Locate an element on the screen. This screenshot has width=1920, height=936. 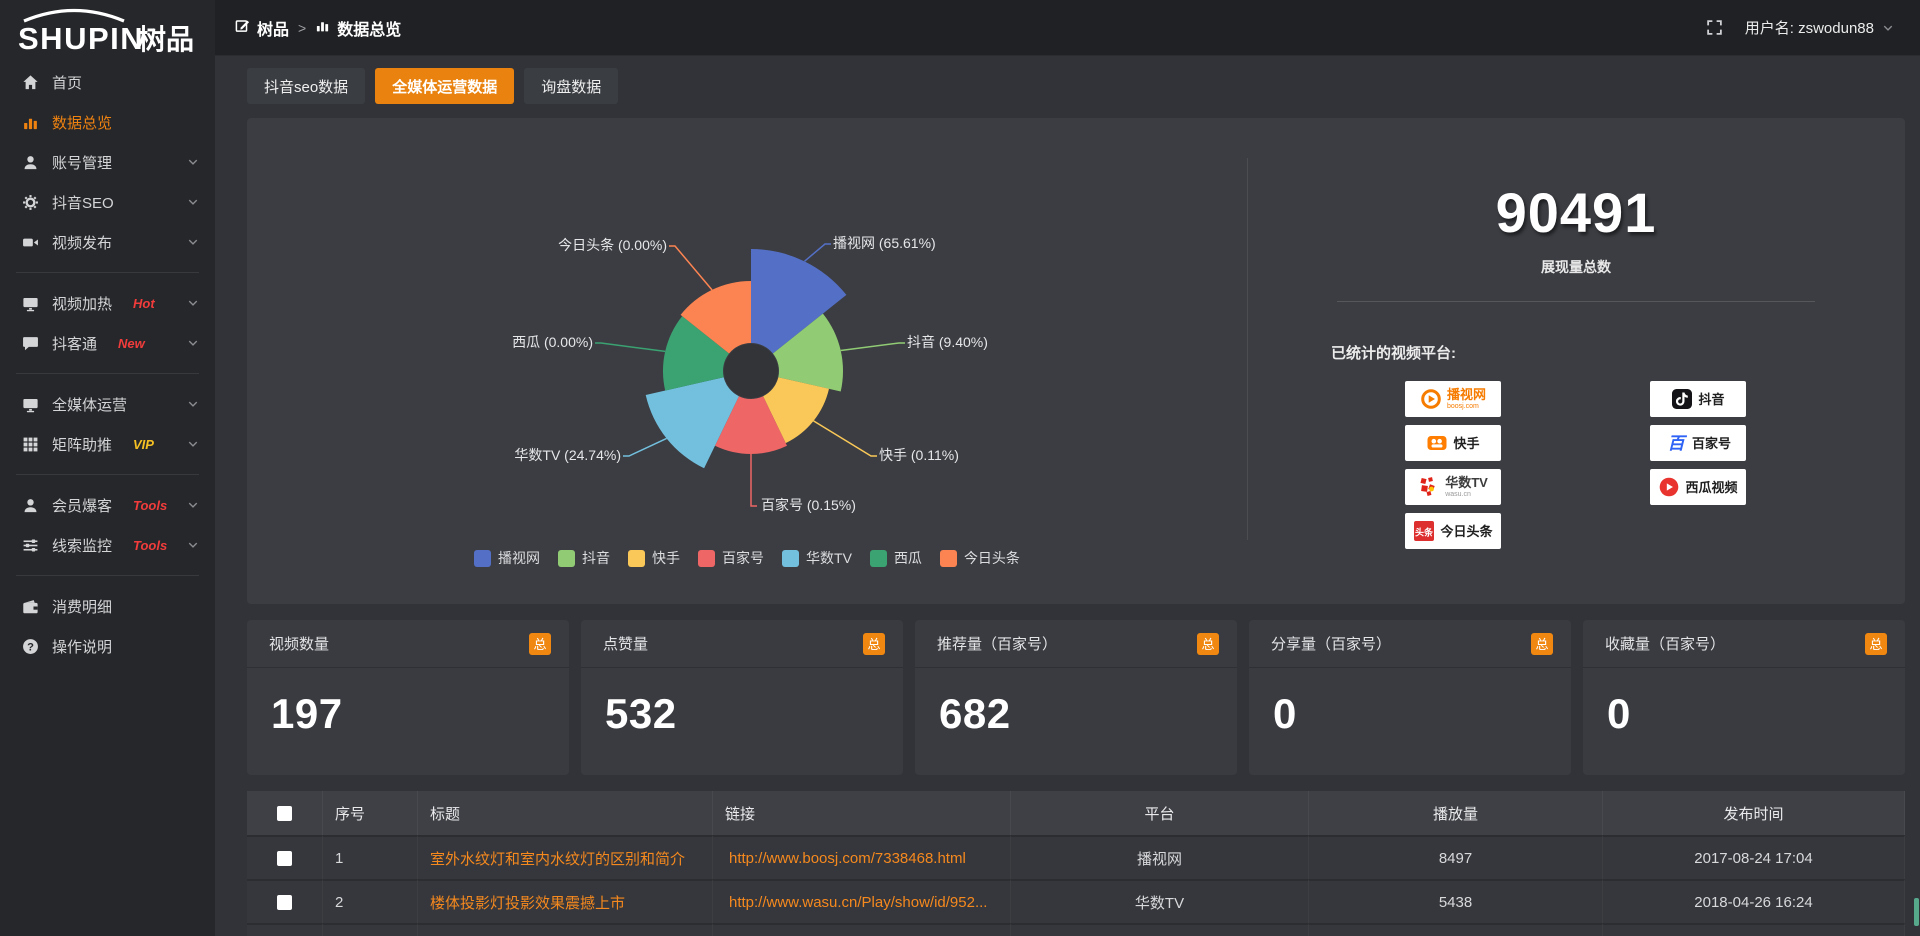
legend-label: 抖音 is located at coordinates (596, 558).